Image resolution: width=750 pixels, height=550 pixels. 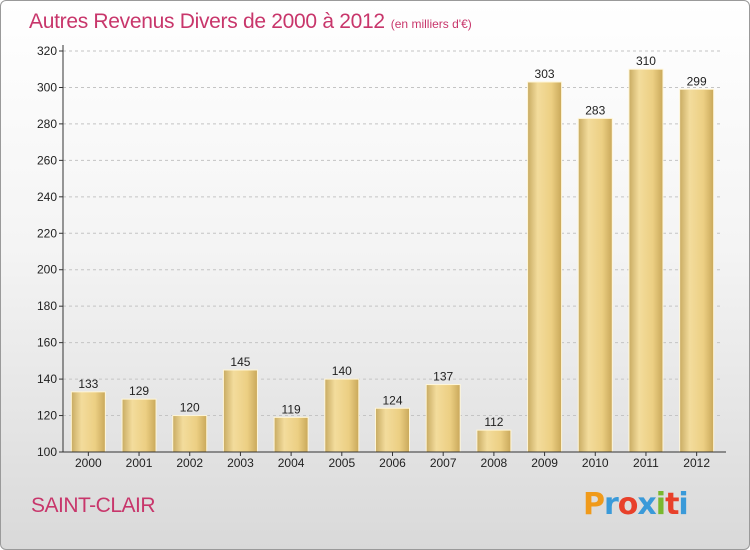 I want to click on x-tick-label: 2008, so click(x=494, y=463).